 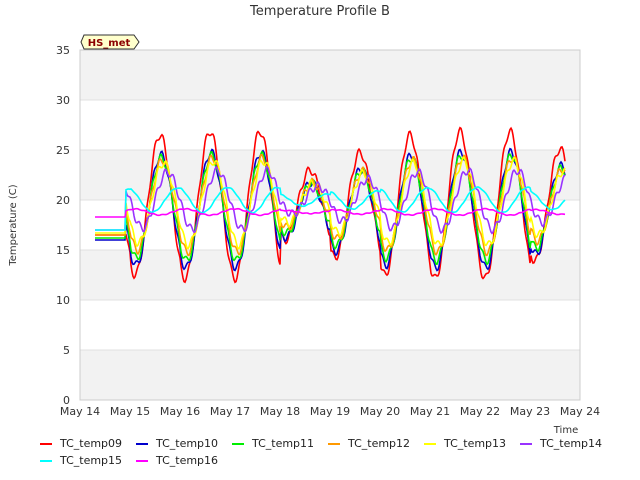 What do you see at coordinates (63, 200) in the screenshot?
I see `y-tick-label: 20` at bounding box center [63, 200].